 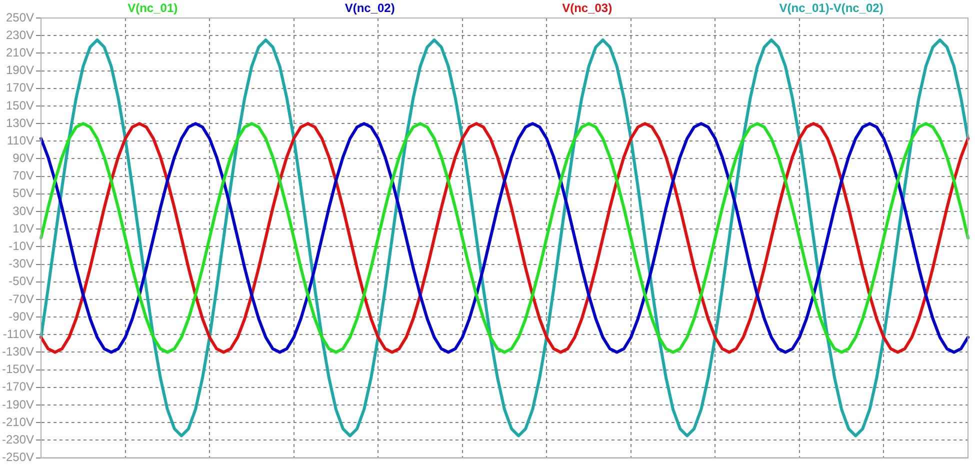 I want to click on y-tick-label: 50V, so click(x=23, y=193).